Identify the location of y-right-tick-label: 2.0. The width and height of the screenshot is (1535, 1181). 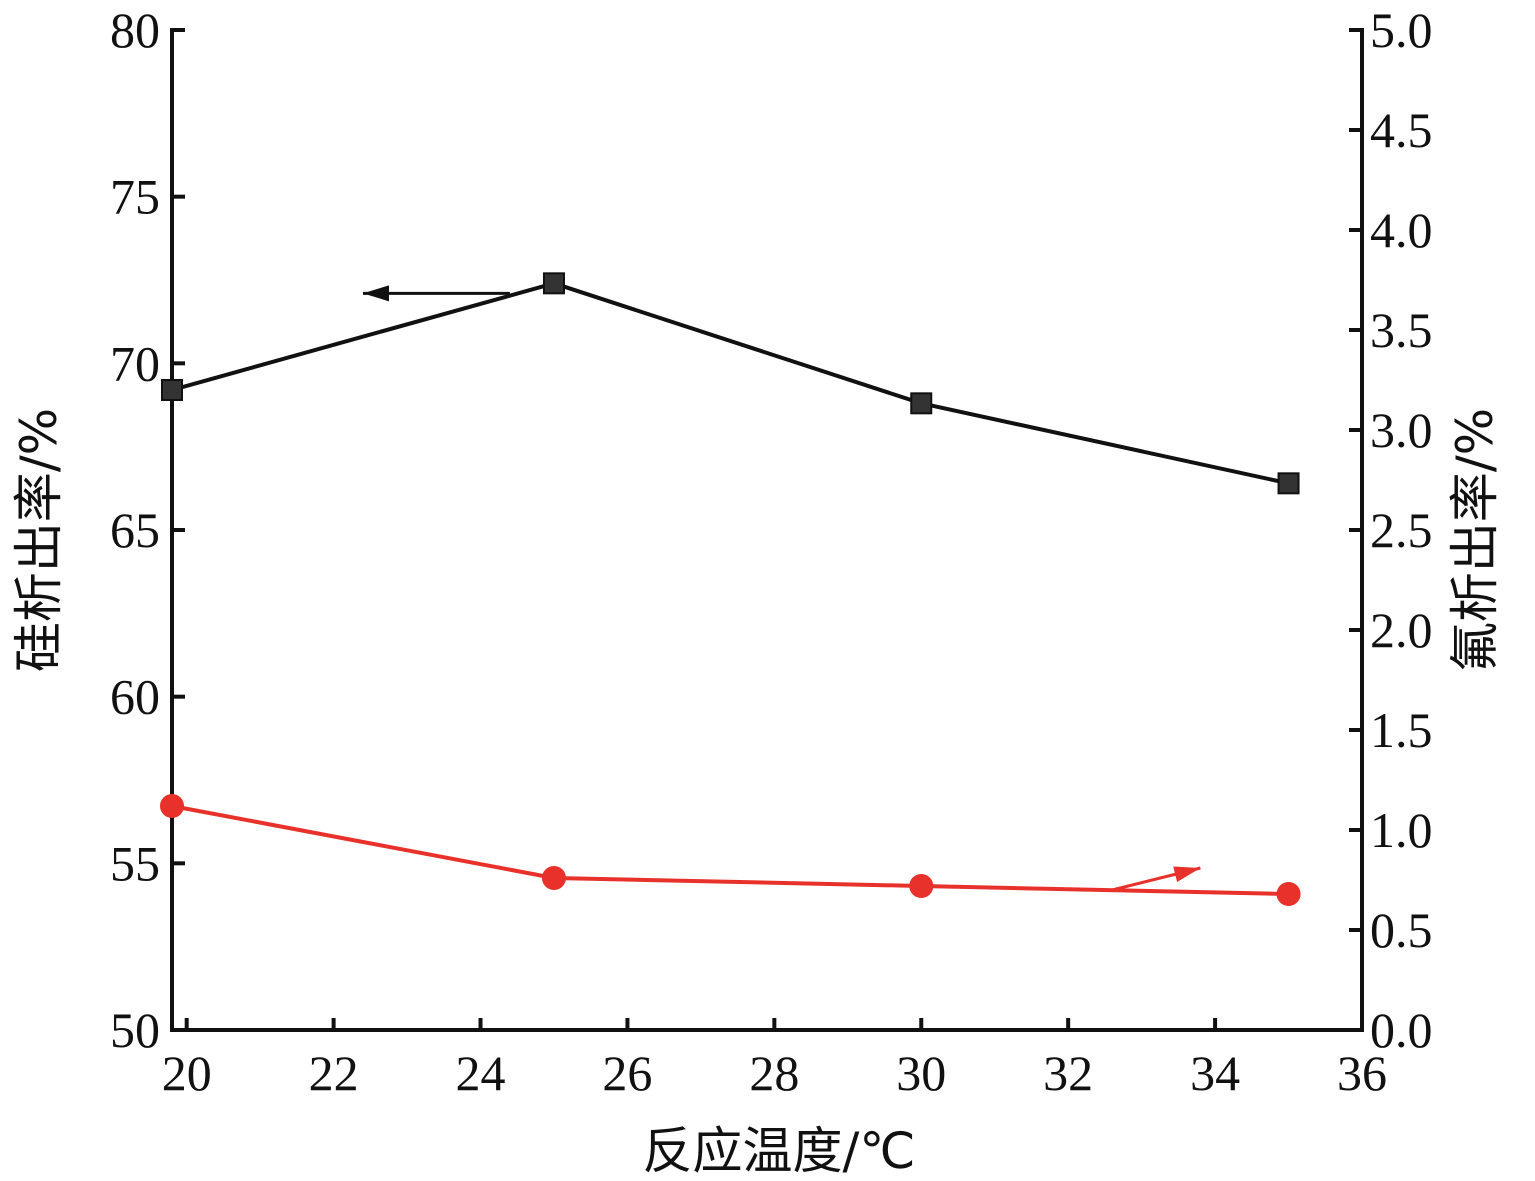
(1401, 630).